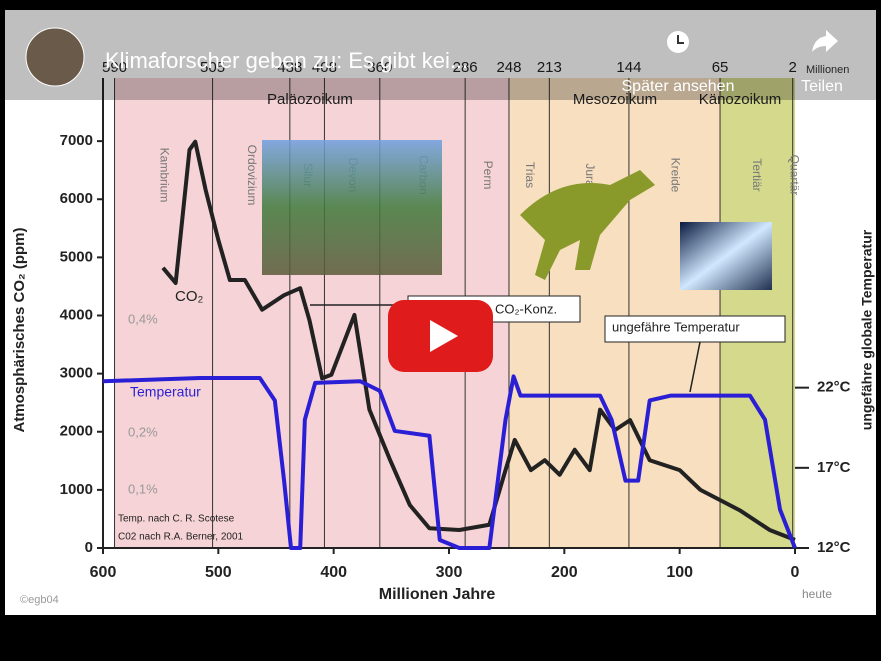 The image size is (881, 661). What do you see at coordinates (437, 594) in the screenshot?
I see `x-axis-label: Millionen Jahre` at bounding box center [437, 594].